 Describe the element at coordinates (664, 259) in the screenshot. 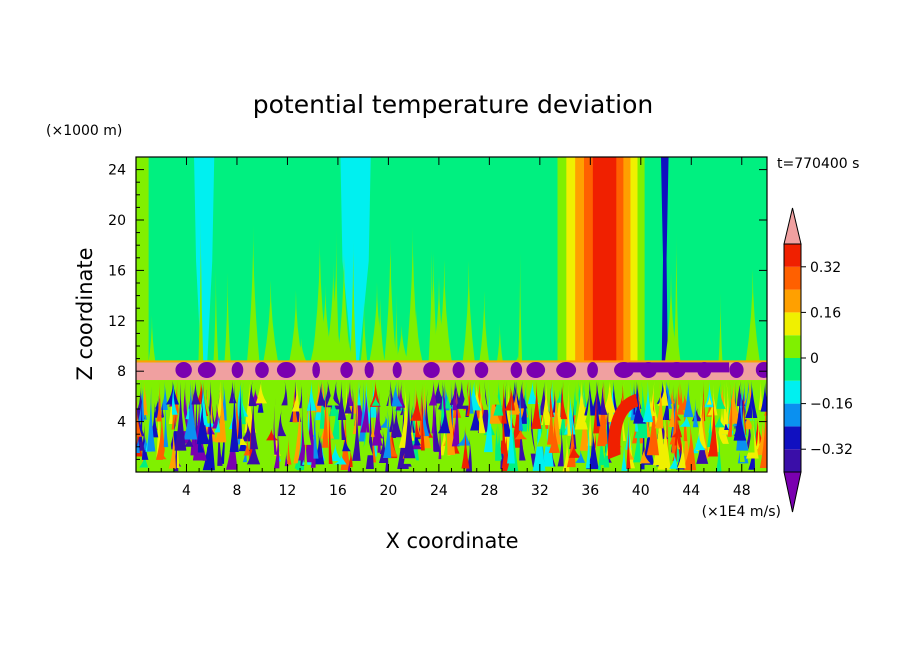

I see `cold-column` at that location.